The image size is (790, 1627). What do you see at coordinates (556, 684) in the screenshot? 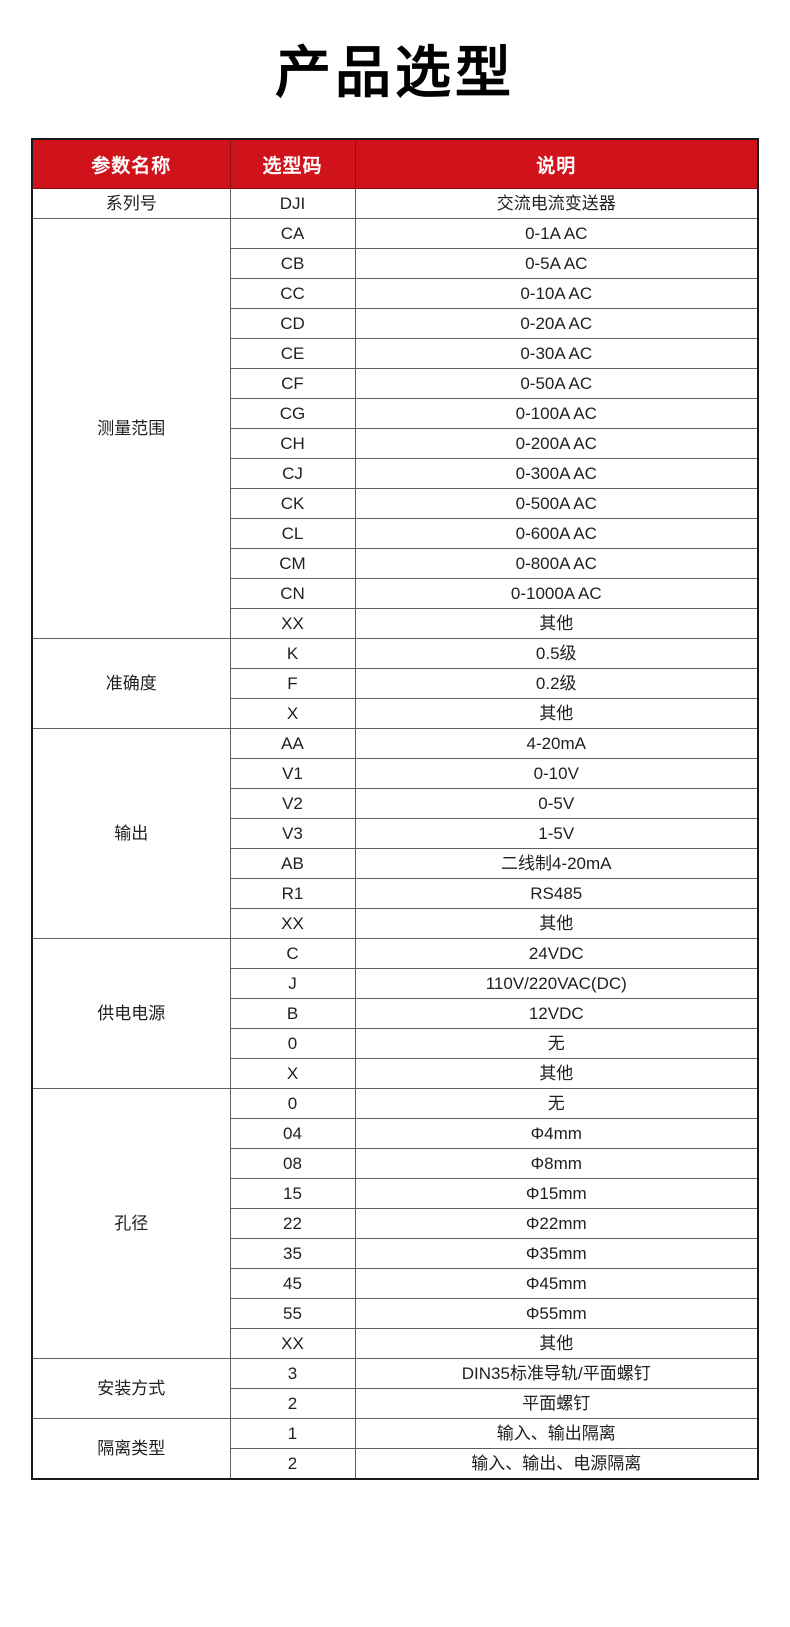
I see `description-cell: 0.2级` at bounding box center [556, 684].